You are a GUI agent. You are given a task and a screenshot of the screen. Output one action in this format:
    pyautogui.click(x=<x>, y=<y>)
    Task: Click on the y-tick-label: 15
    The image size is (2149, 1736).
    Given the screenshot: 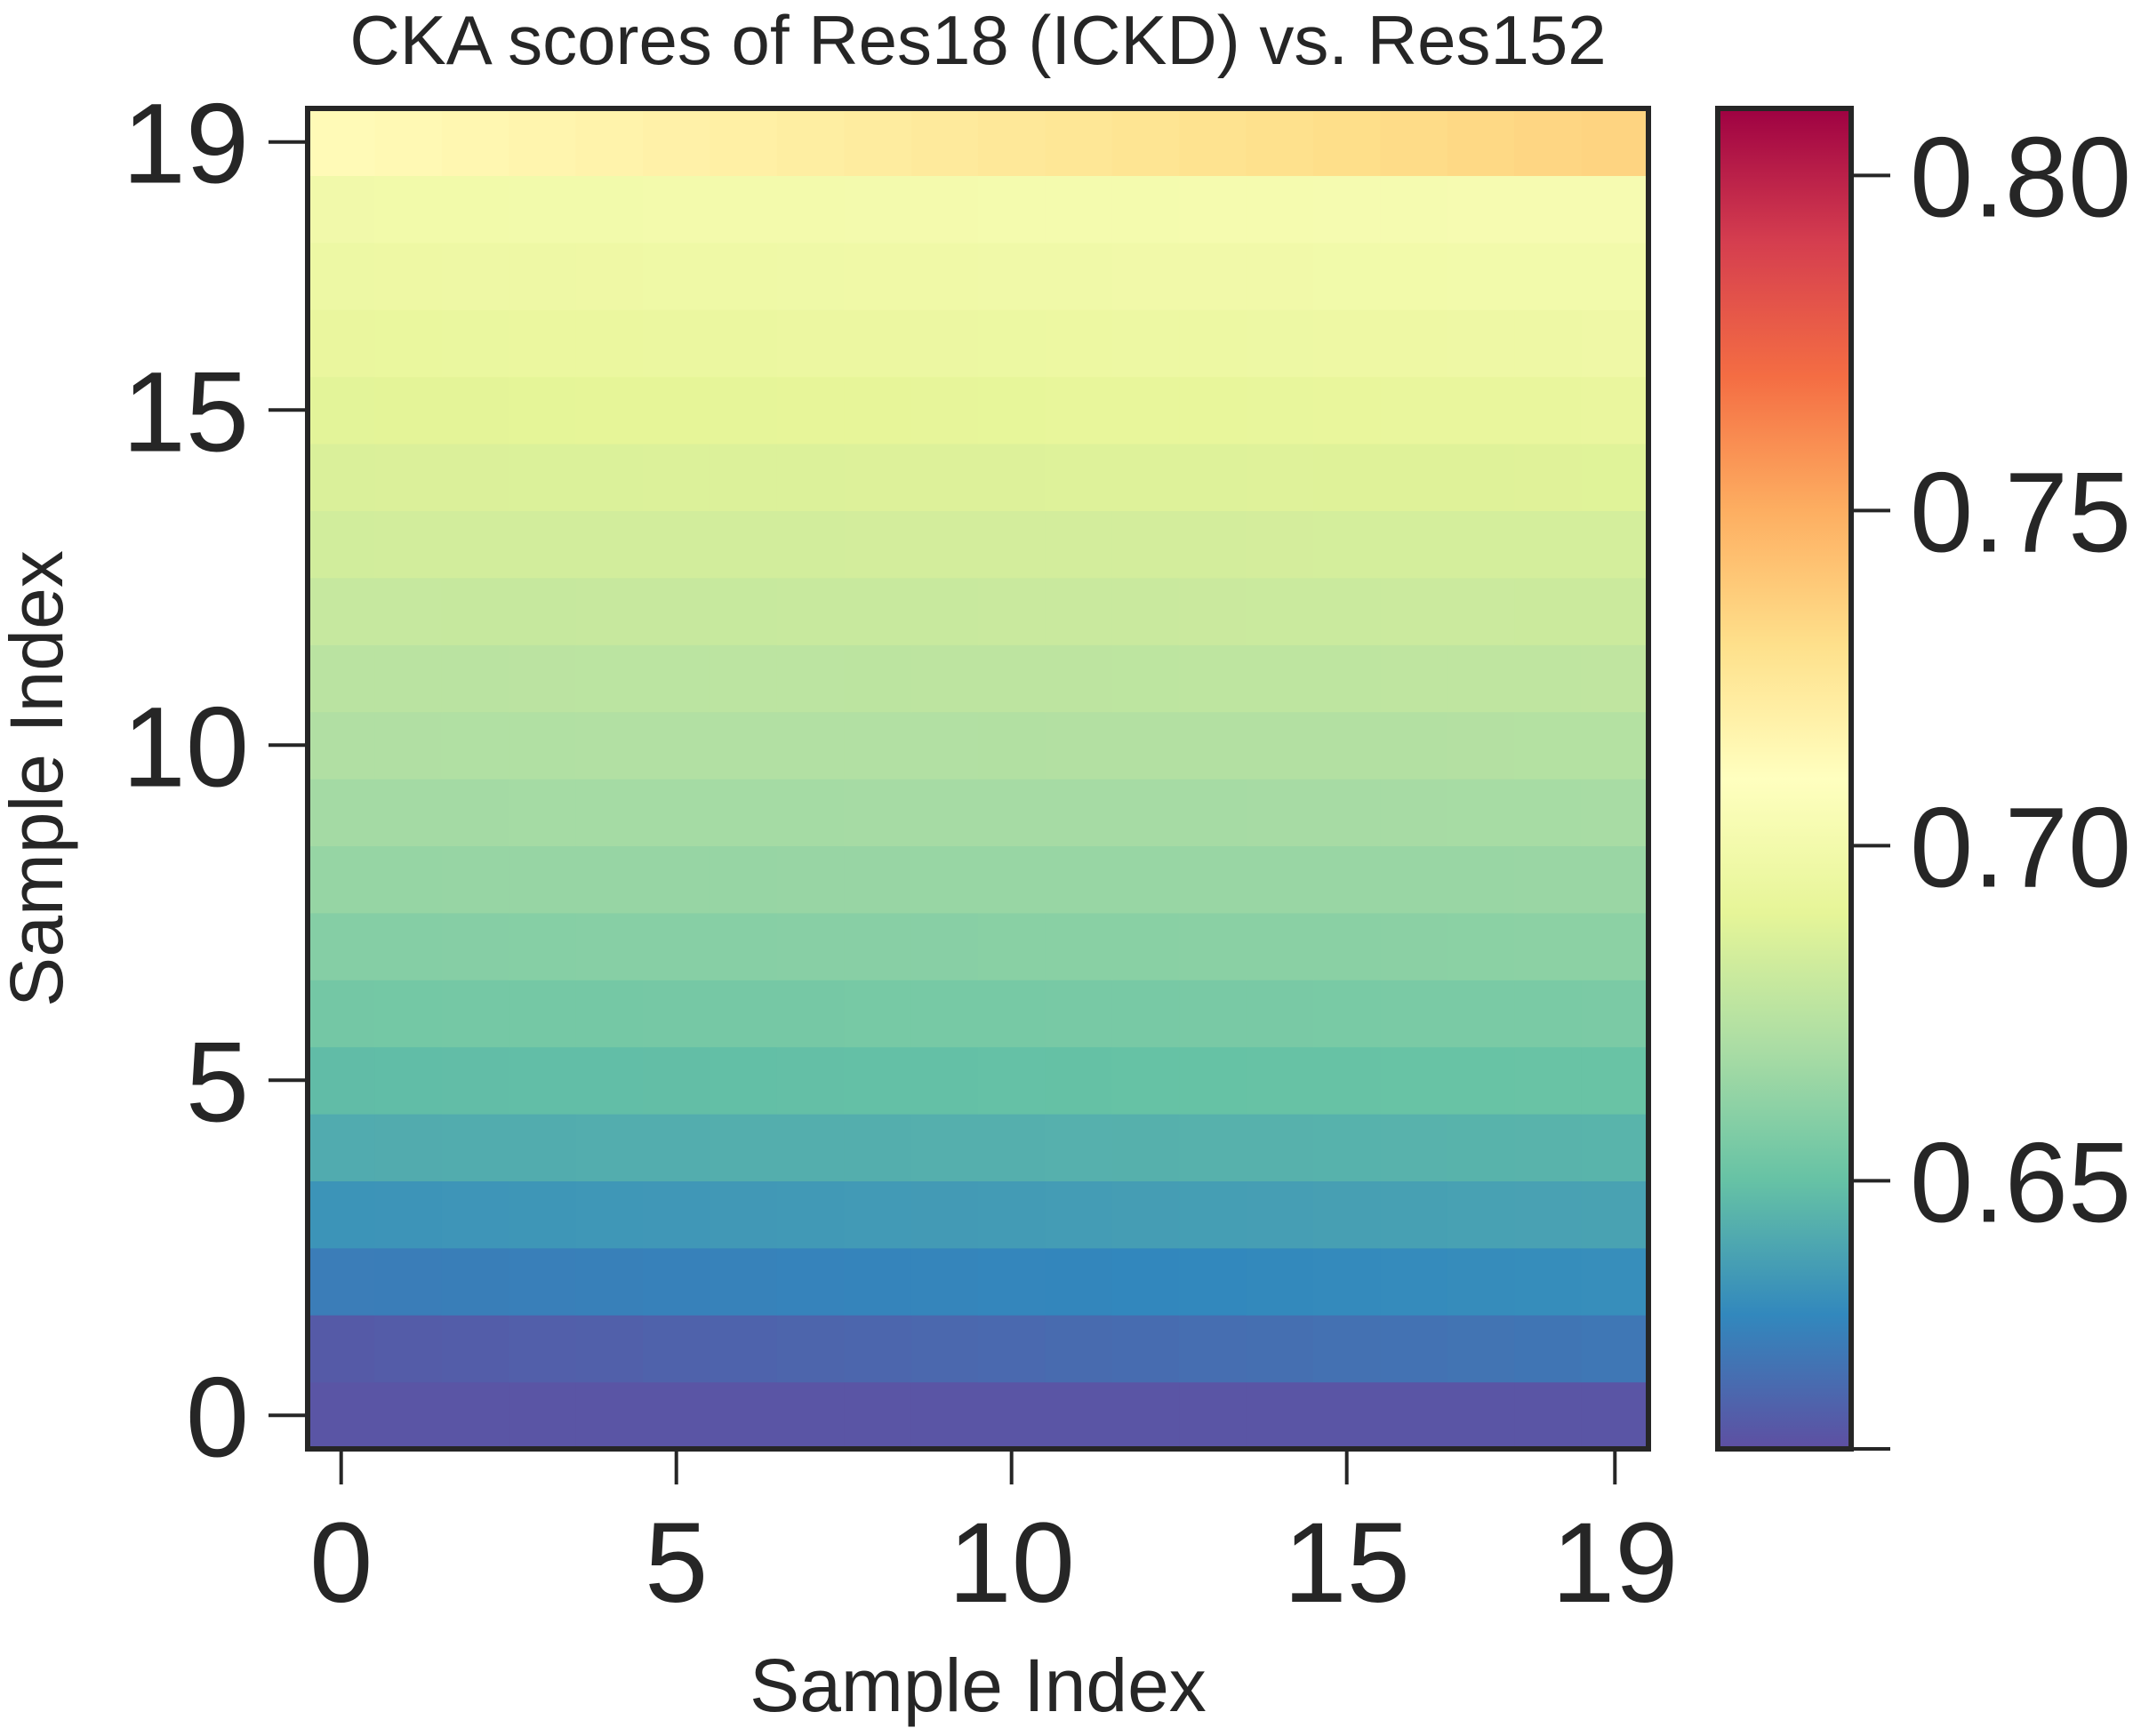 What is the action you would take?
    pyautogui.click(x=186, y=412)
    